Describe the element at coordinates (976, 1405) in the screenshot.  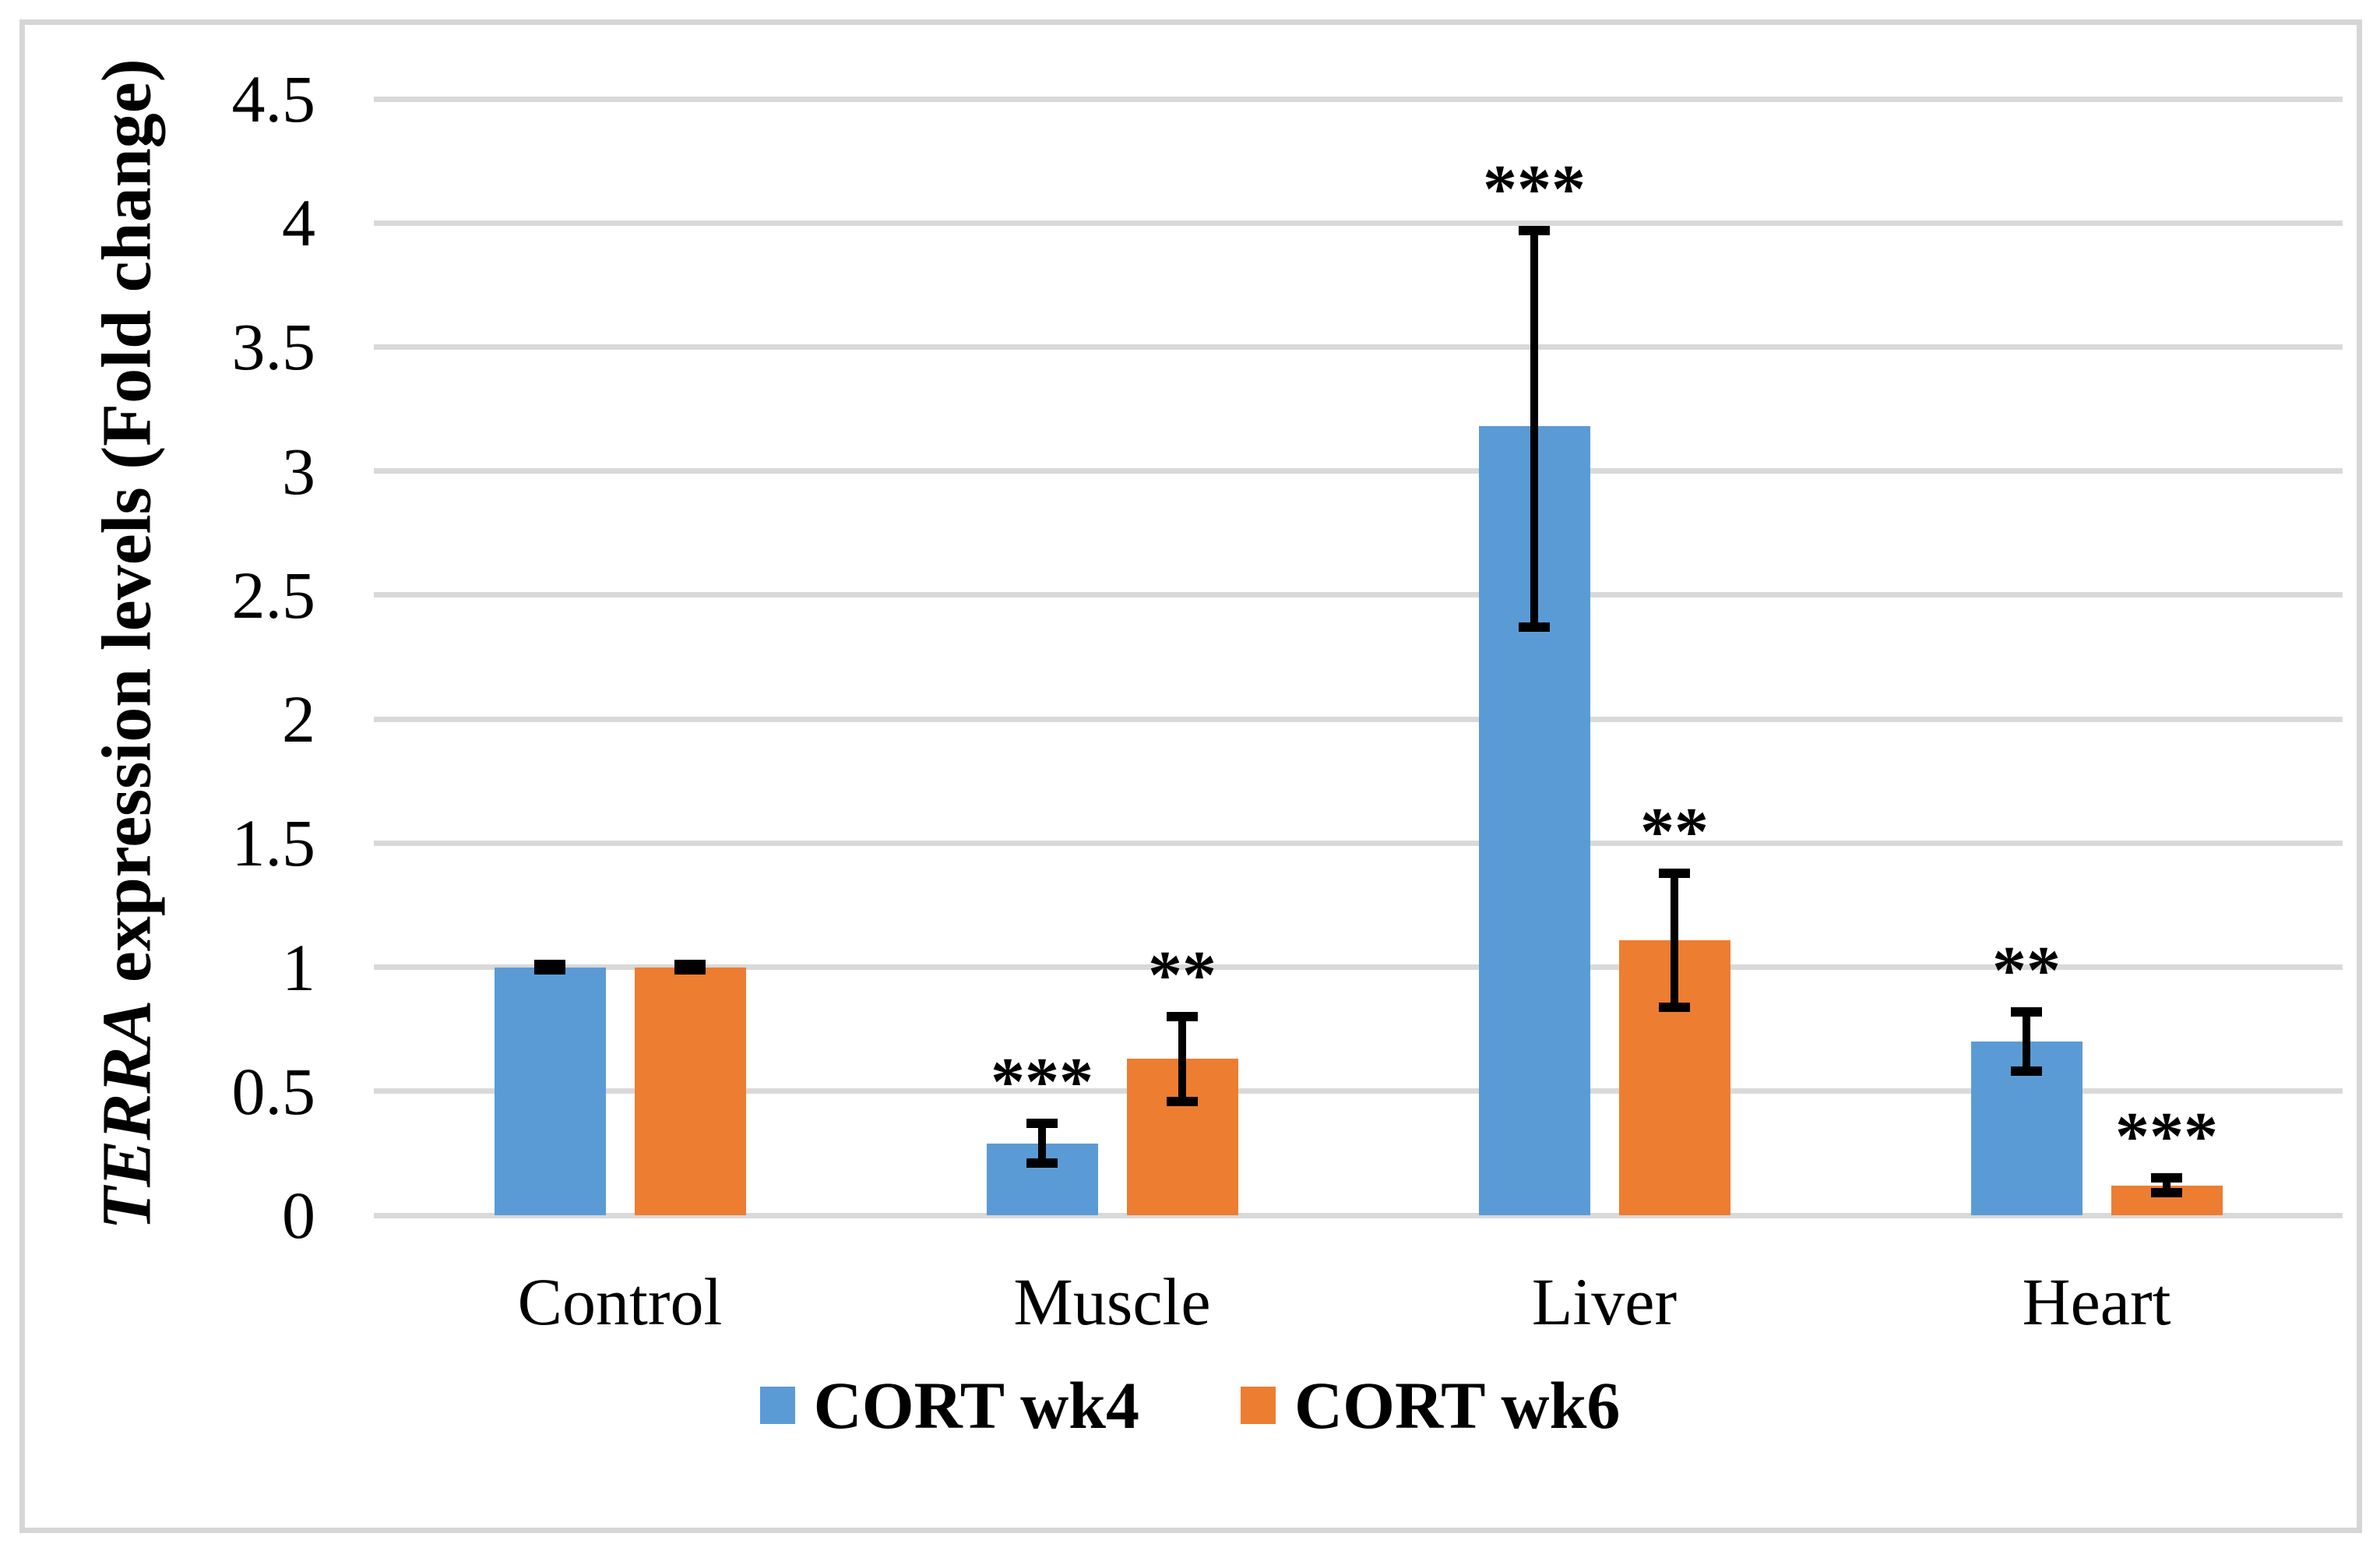
I see `legend-label: CORT wk4` at that location.